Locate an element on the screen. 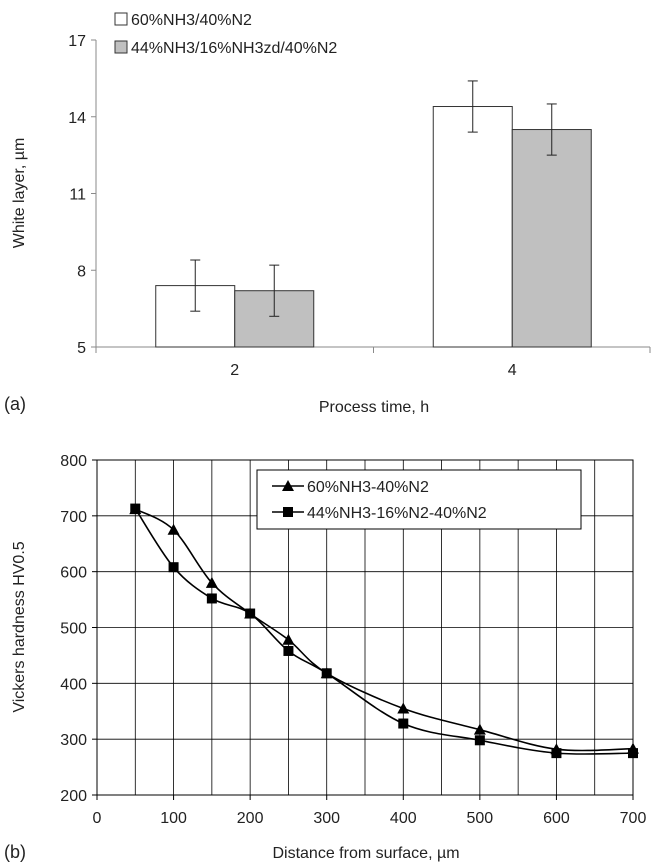 Image resolution: width=651 pixels, height=865 pixels. chart-a-ytick-label: 8 is located at coordinates (81, 271).